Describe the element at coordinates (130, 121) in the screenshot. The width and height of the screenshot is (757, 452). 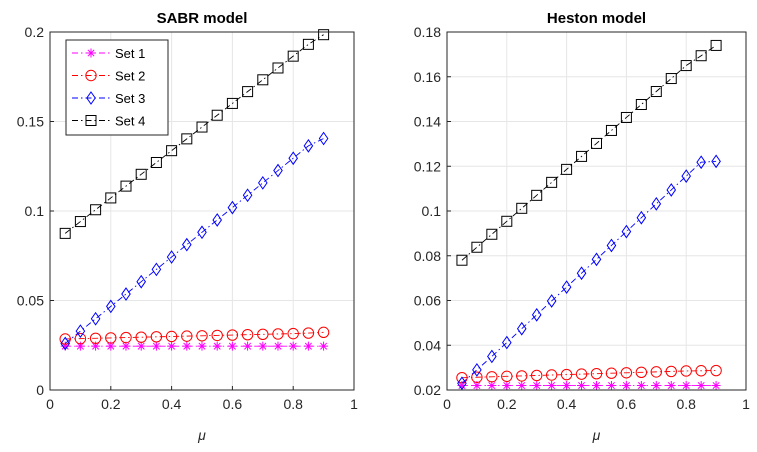
I see `chart-1-legend-label: Set 4` at that location.